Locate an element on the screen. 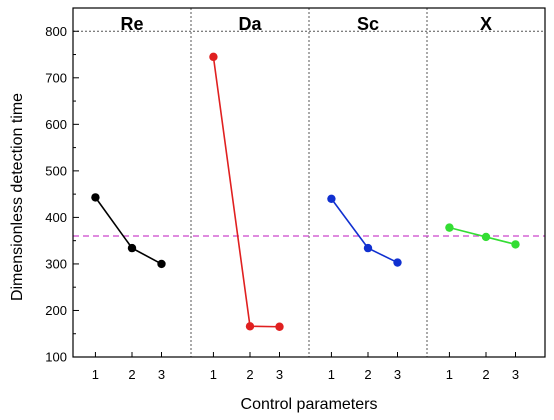  panel-label-da: Da is located at coordinates (250, 24).